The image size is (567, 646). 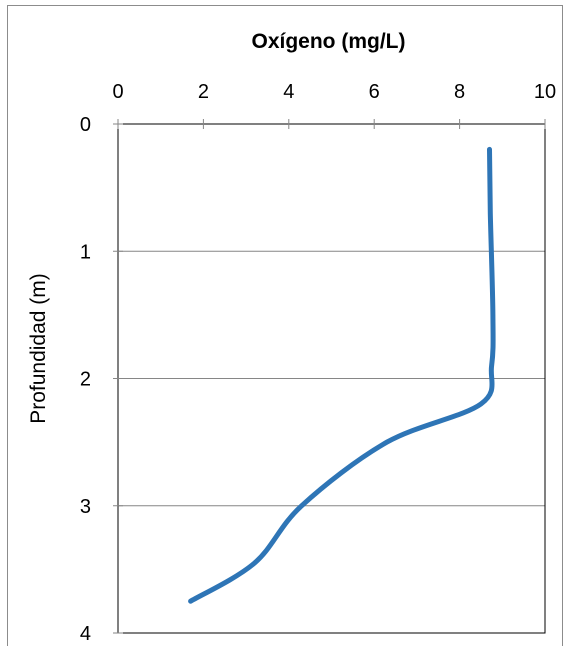 I want to click on y-tick-label: 1, so click(x=85, y=252).